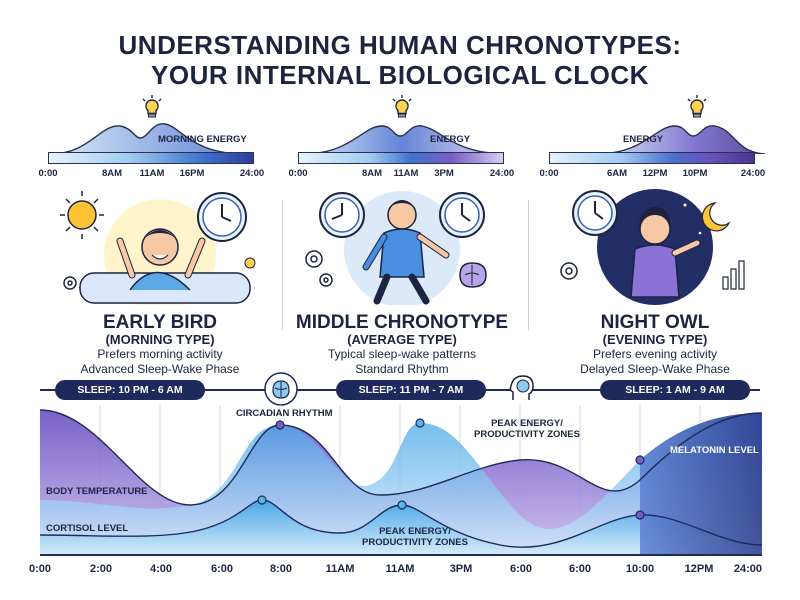 The image size is (800, 600). I want to click on chronotype-desc-2: Standard Rhythm, so click(402, 369).